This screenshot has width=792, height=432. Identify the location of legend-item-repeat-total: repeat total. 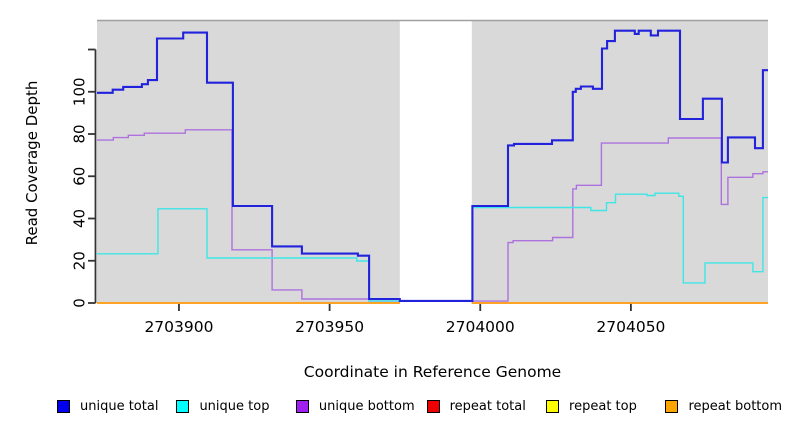
(474, 406).